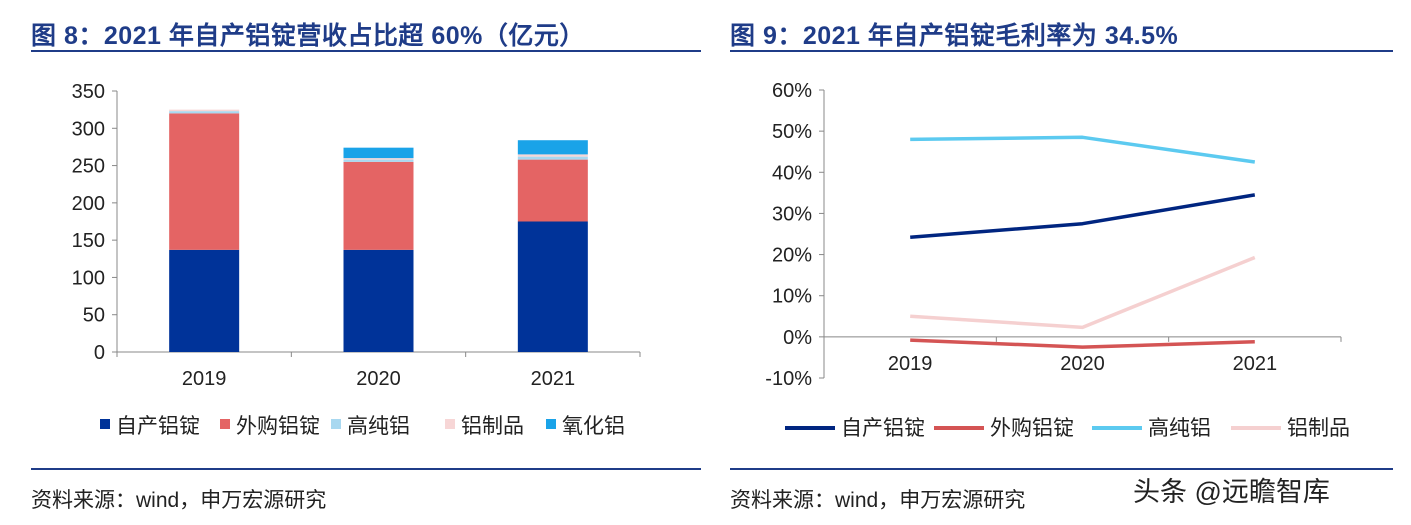  Describe the element at coordinates (797, 338) in the screenshot. I see `y-tick-label: 0%` at that location.